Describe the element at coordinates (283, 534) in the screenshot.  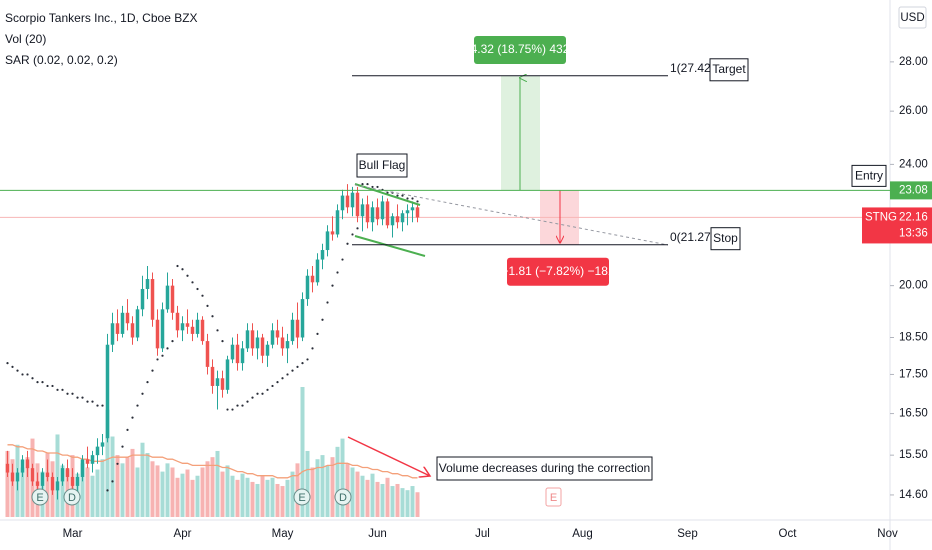
I see `x-tick-label: May` at that location.